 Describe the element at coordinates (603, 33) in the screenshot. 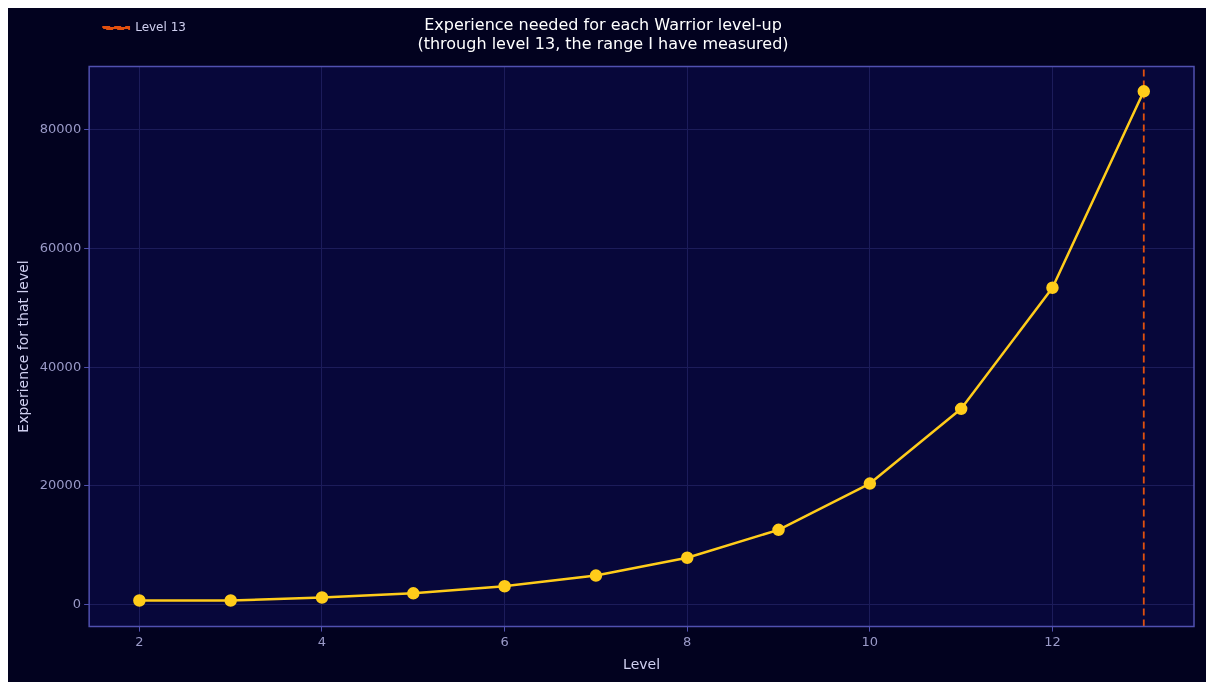

I see `chart-title: Experience needed for each Warrior level-up (through level 13, the range I have measured)` at that location.